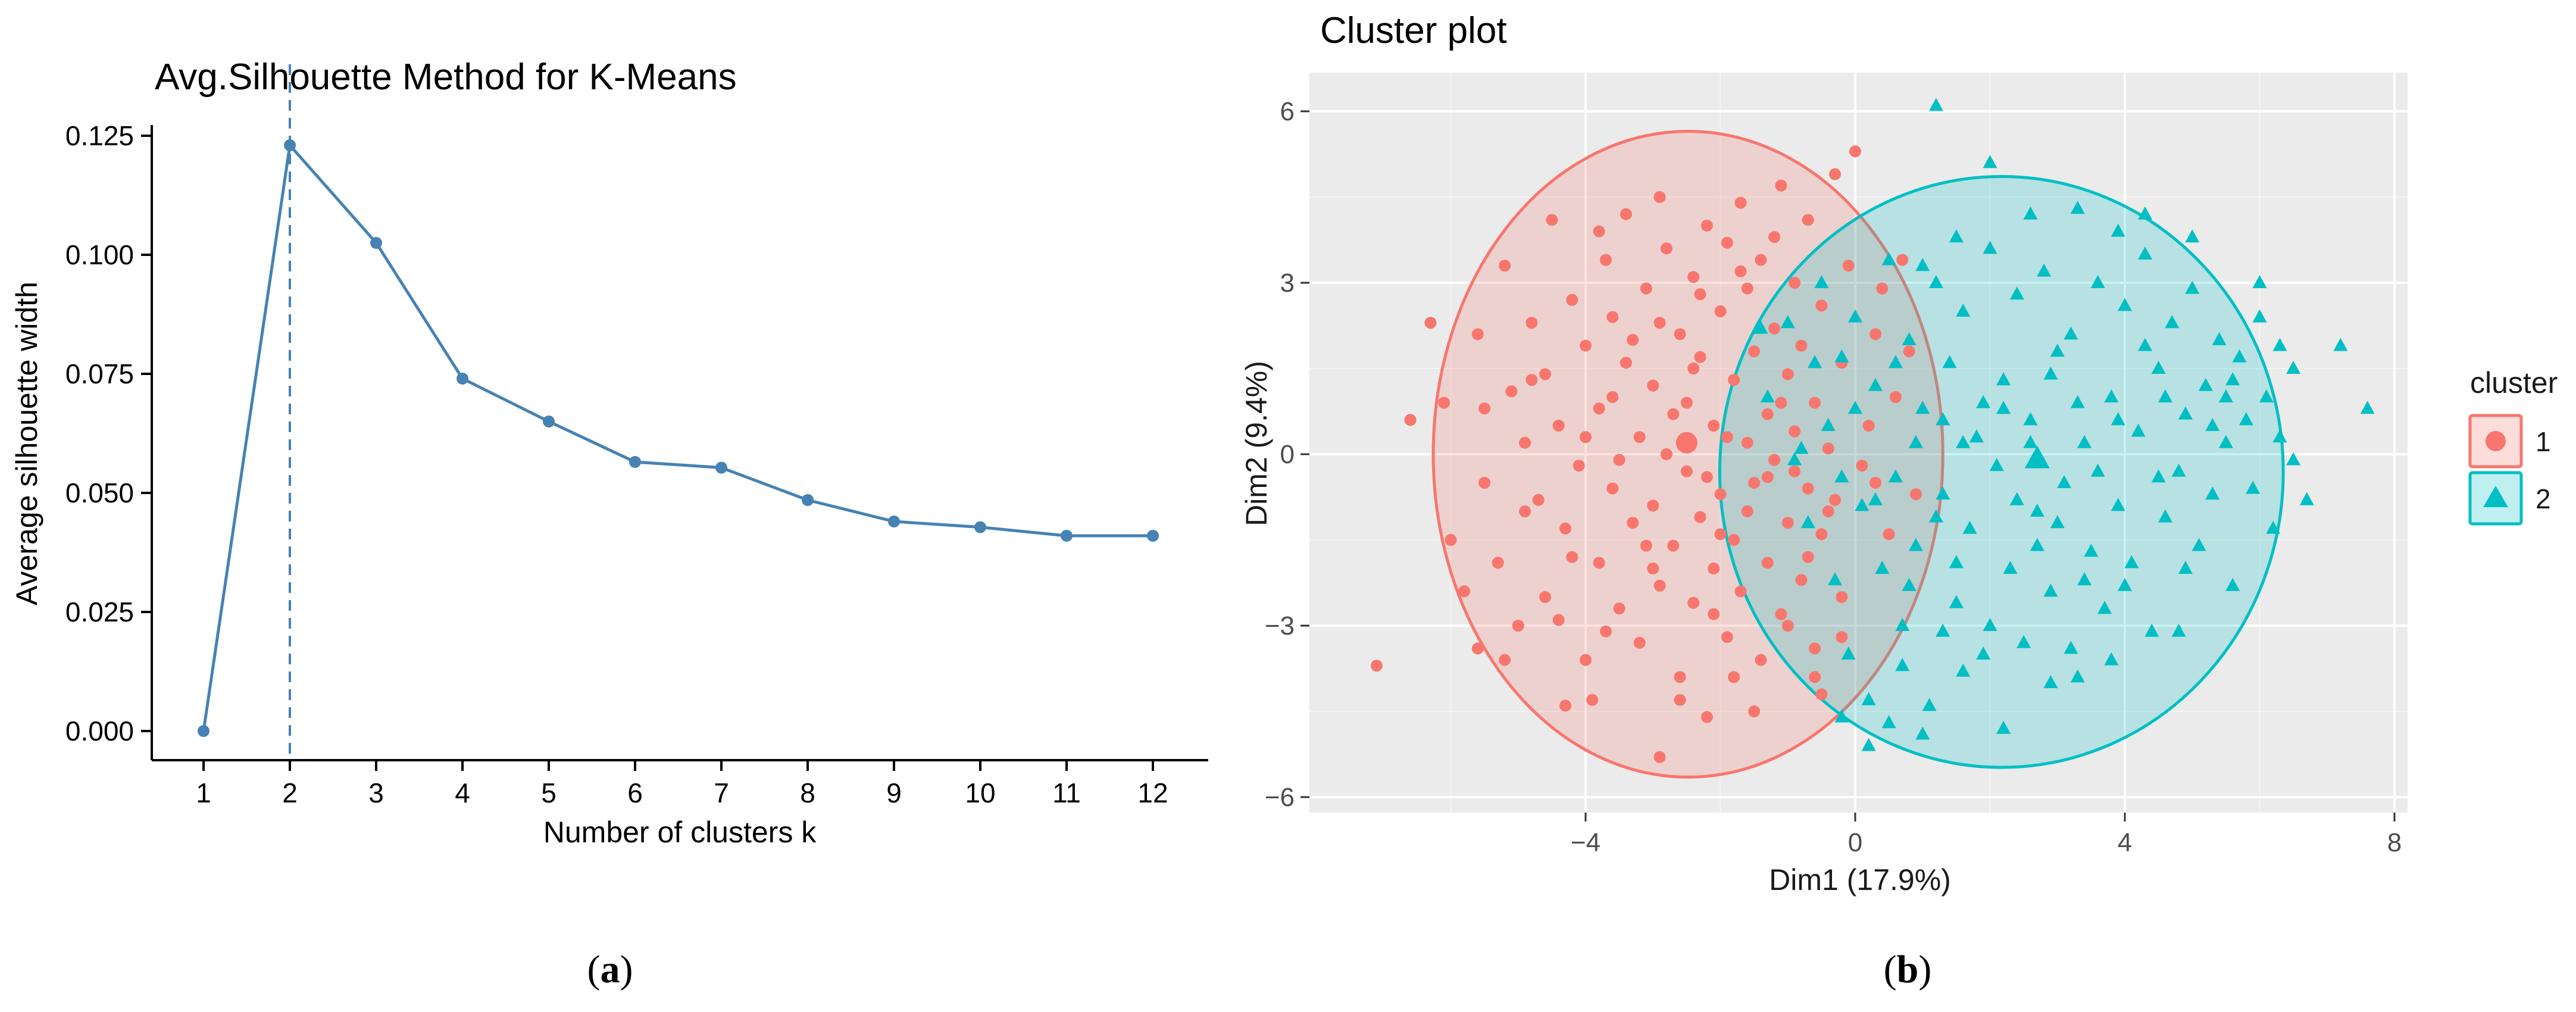  I want to click on y-tick-label: 0.100, so click(99, 255).